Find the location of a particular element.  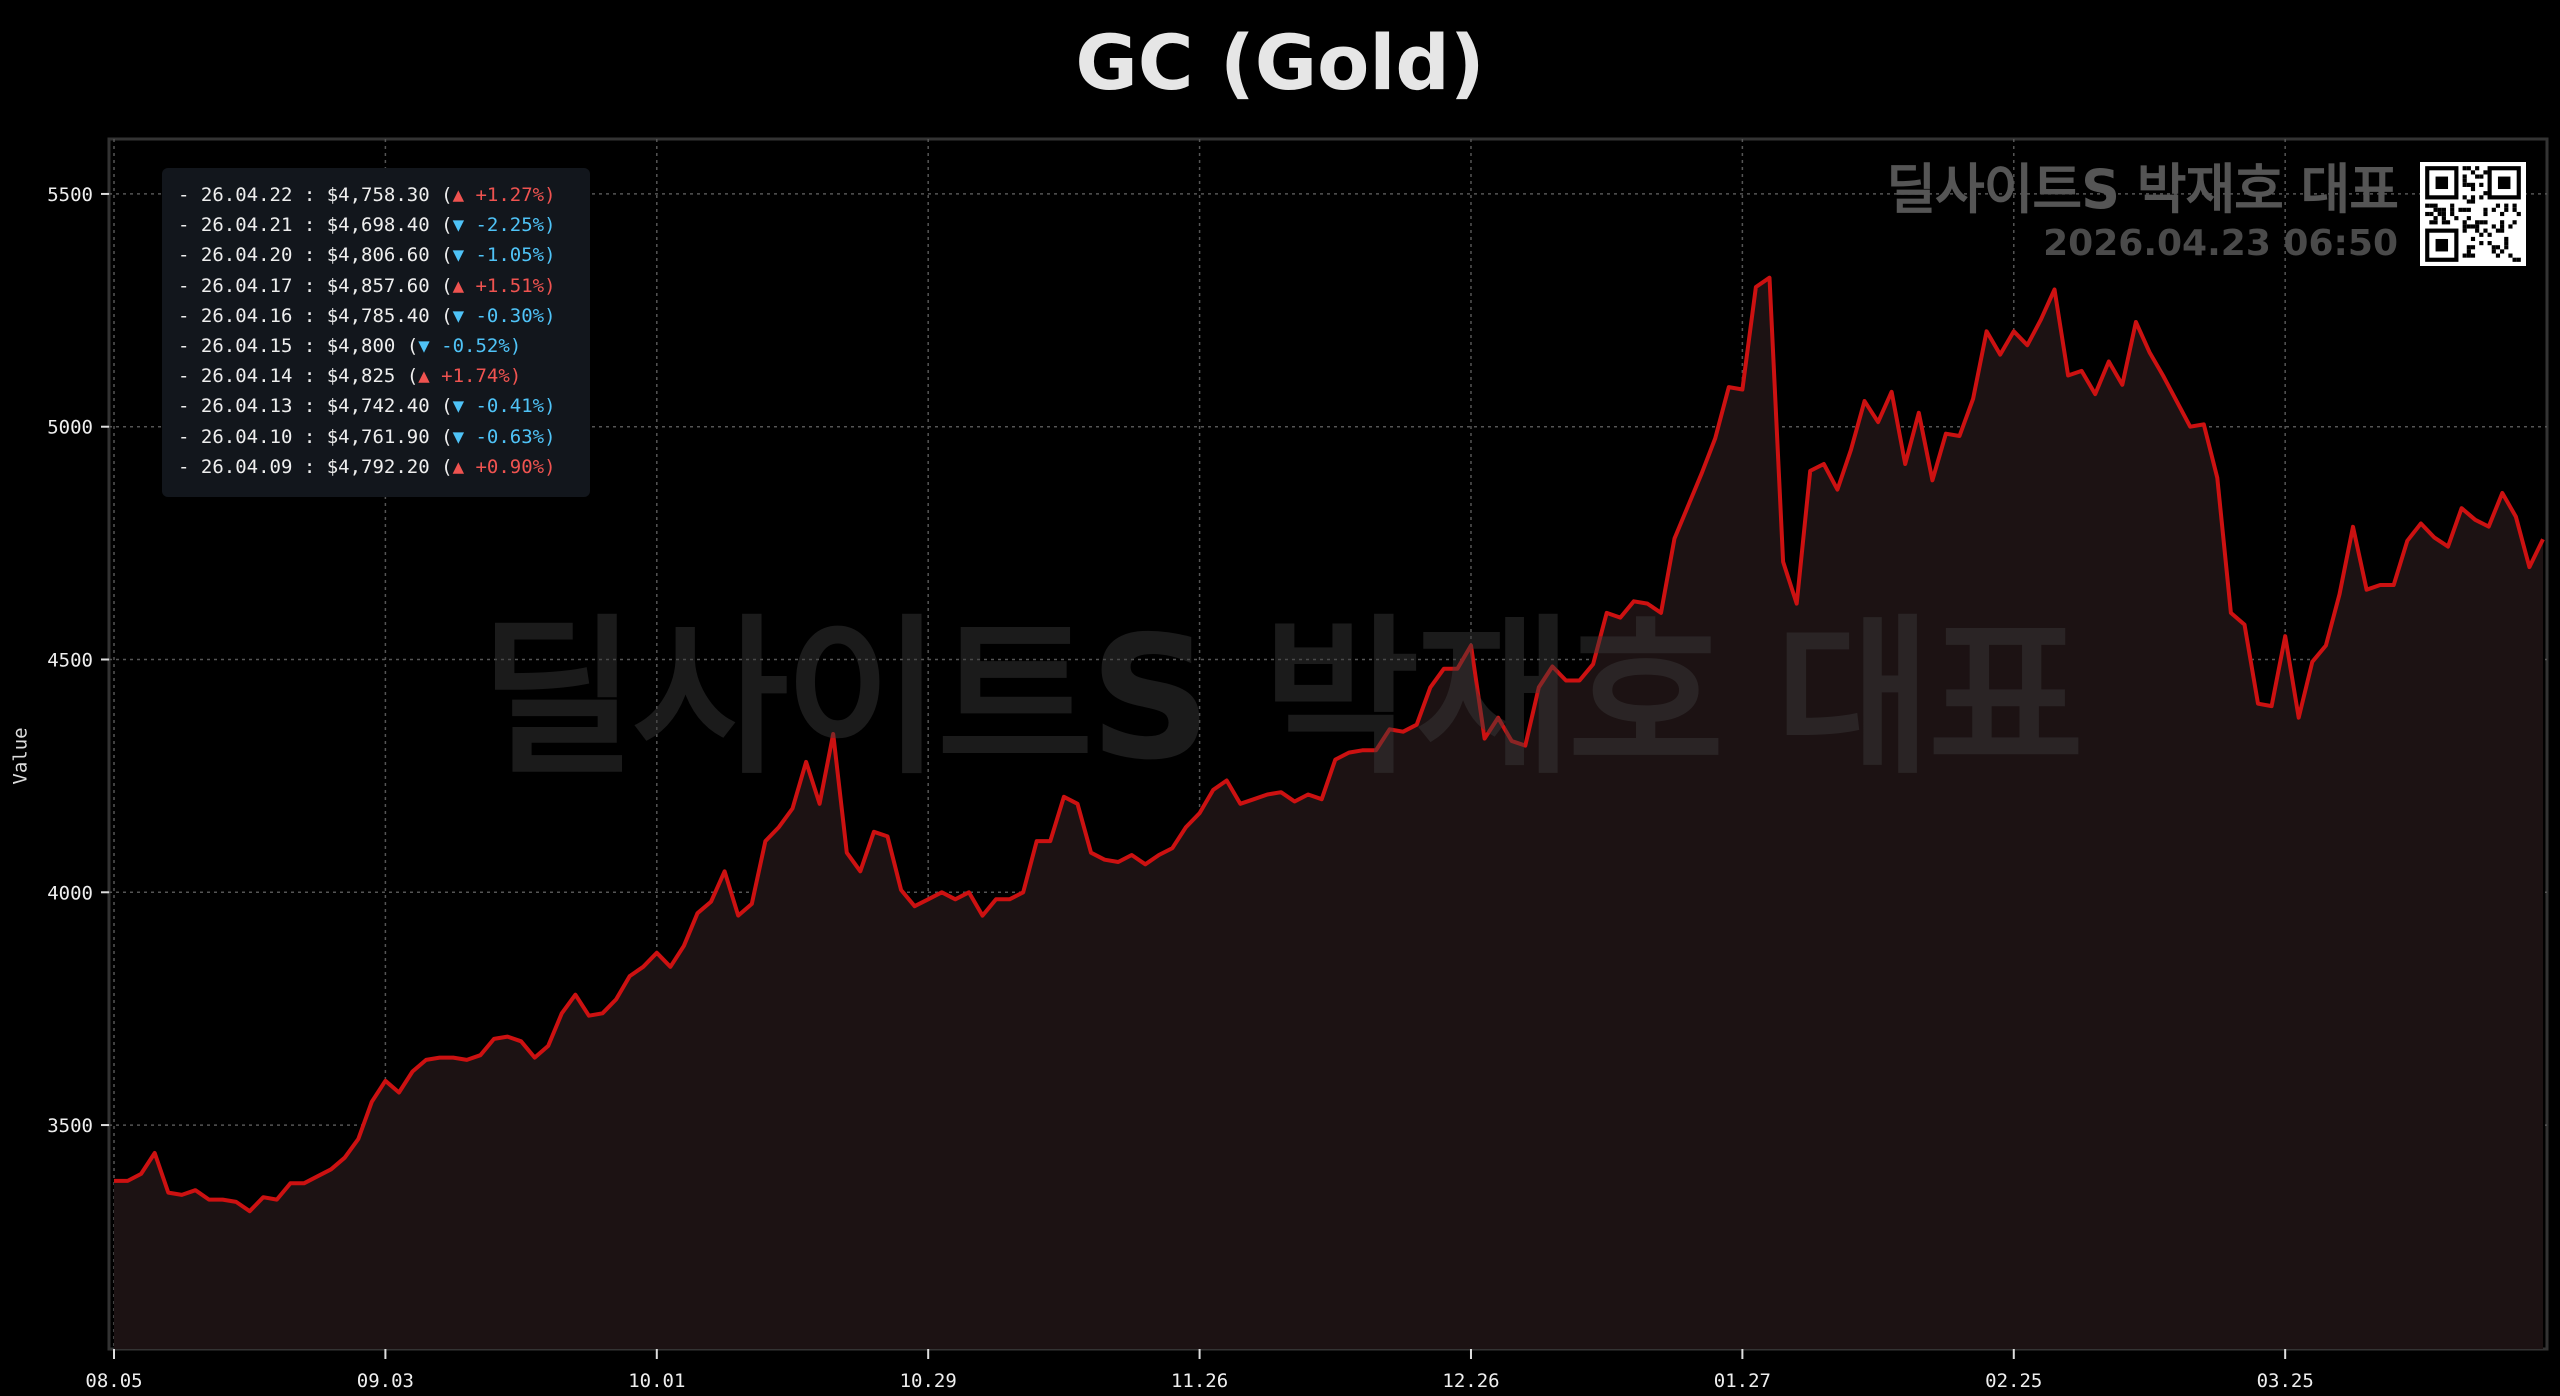

legend-row: - 26.04.22 : $4,758.30 (▲ +1.27%) is located at coordinates (384, 195).